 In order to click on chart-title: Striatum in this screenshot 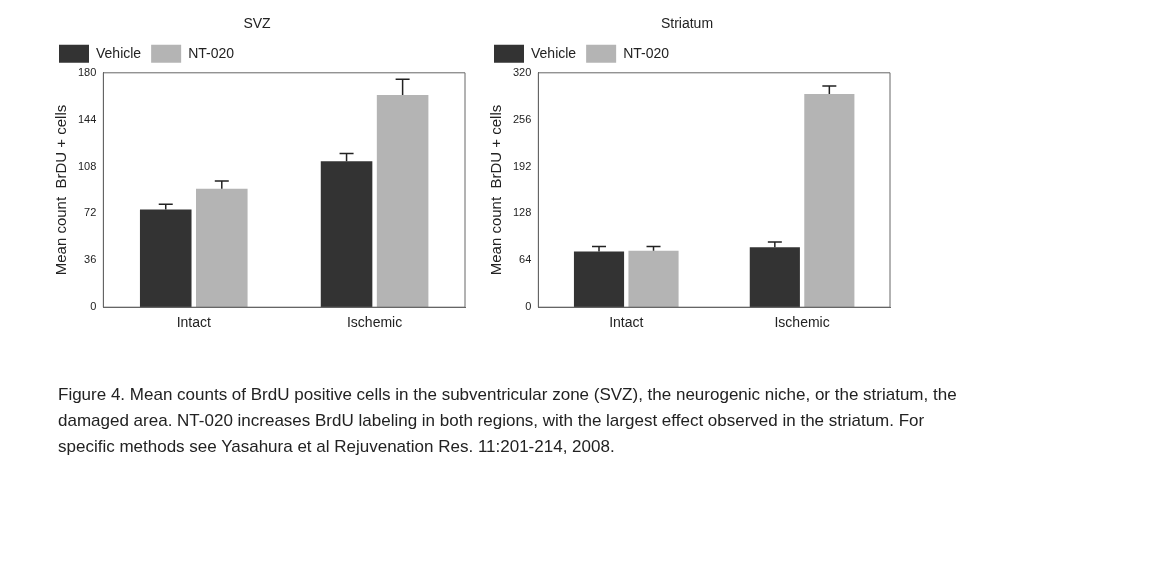, I will do `click(687, 23)`.